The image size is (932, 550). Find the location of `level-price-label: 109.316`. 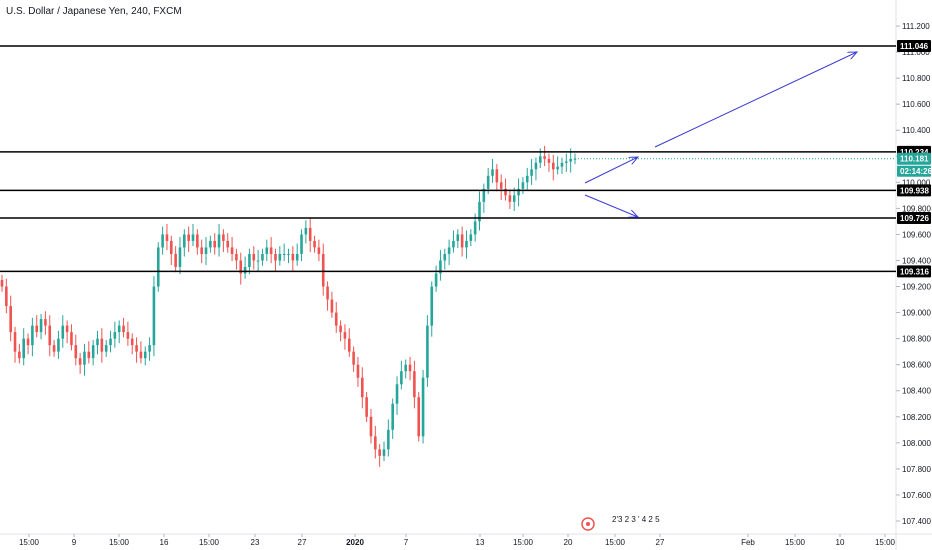

level-price-label: 109.316 is located at coordinates (914, 271).